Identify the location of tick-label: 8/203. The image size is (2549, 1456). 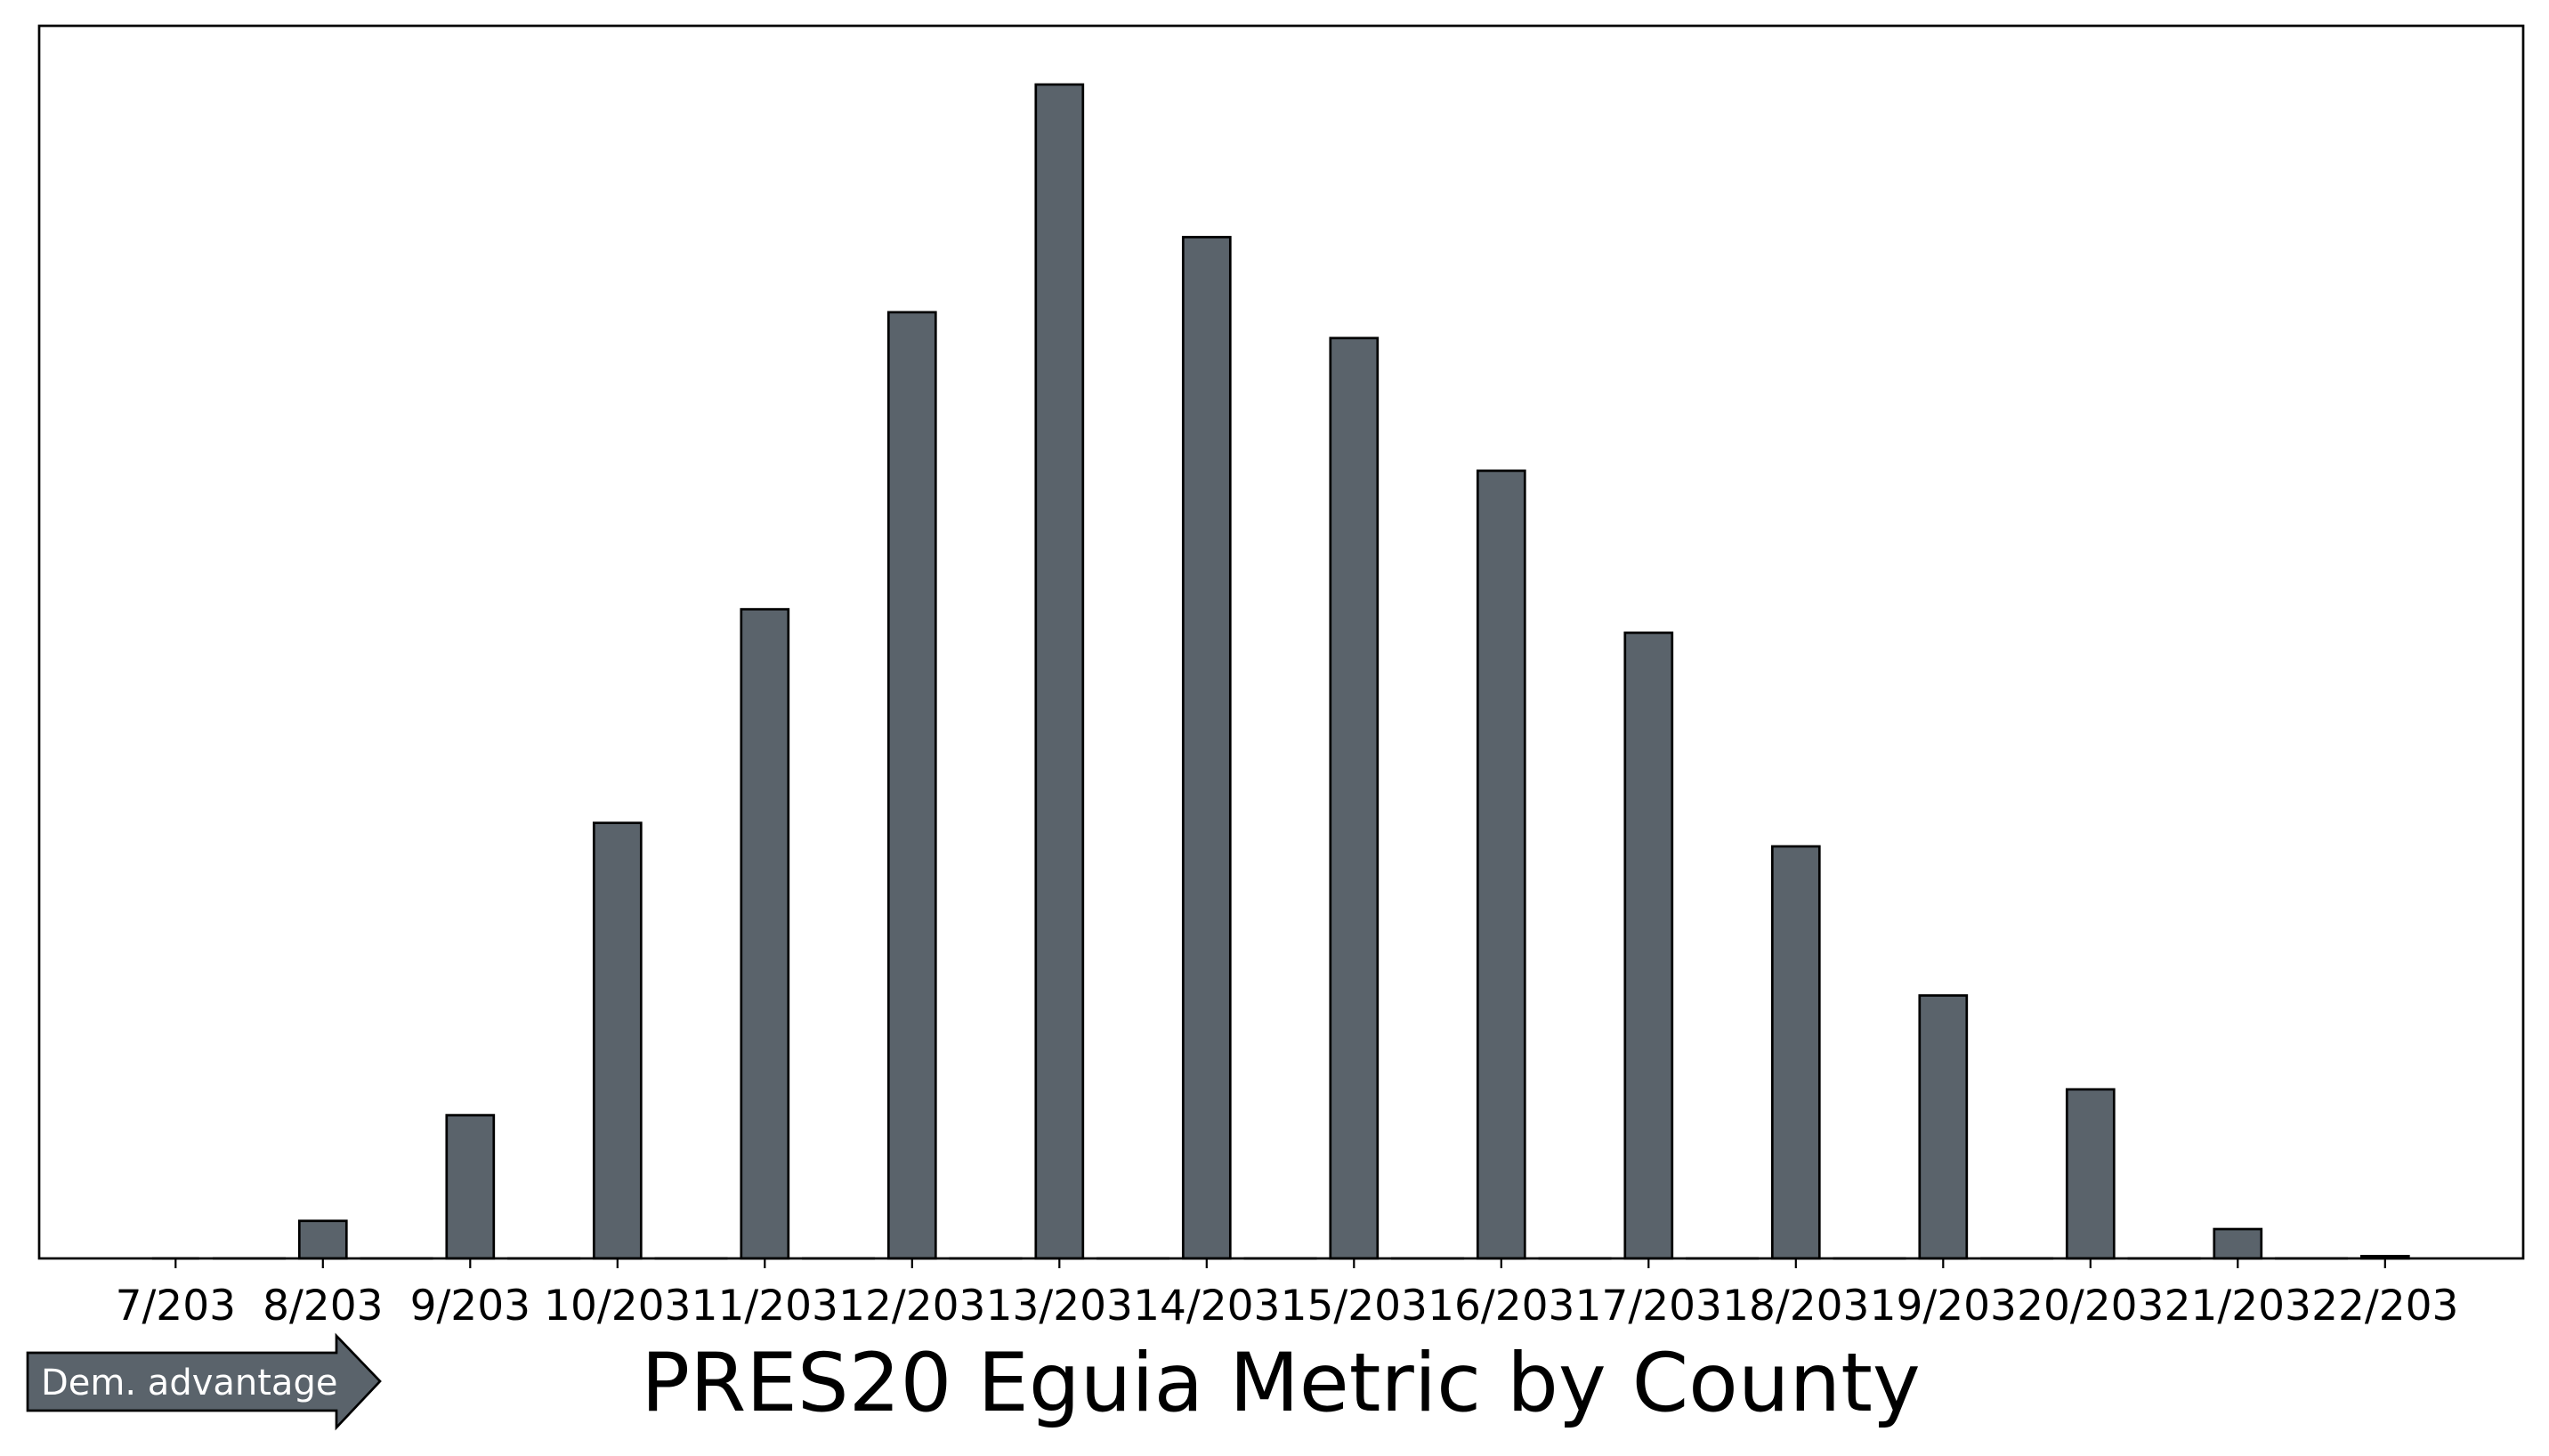
(323, 1306).